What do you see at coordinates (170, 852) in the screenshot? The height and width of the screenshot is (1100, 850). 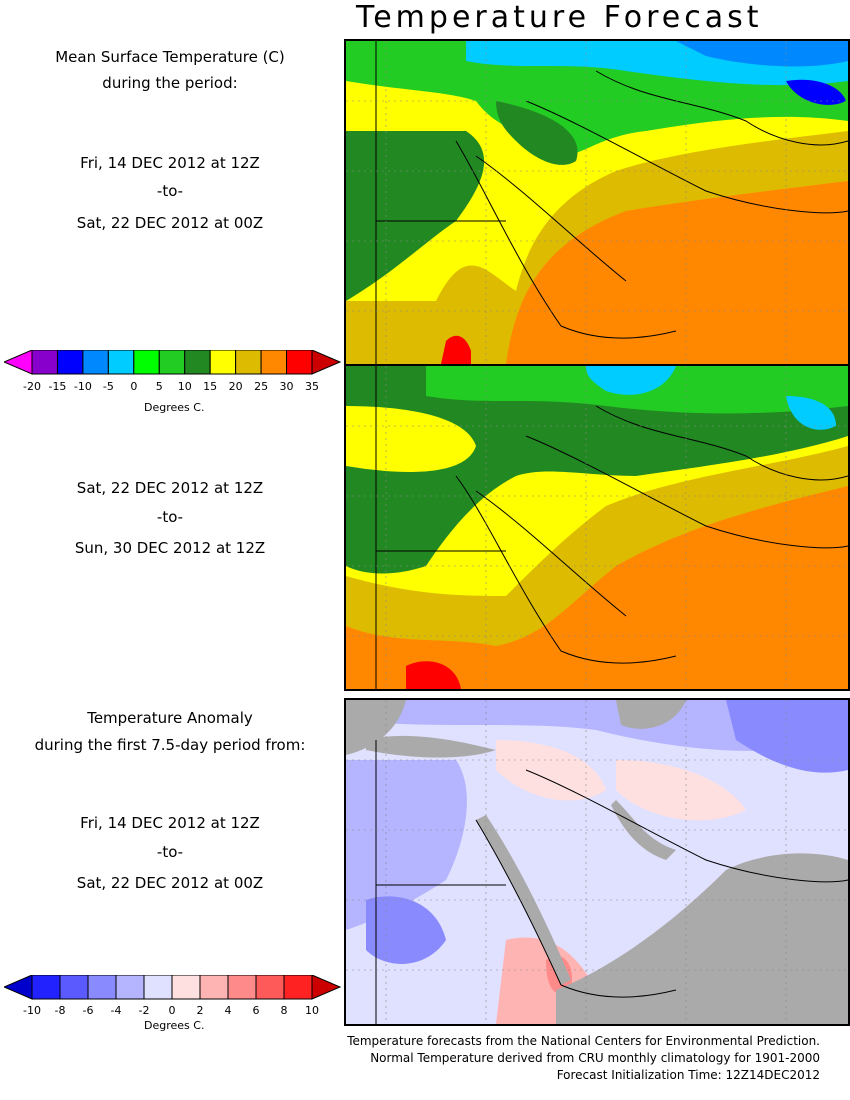 I see `panel3-to: -to-` at bounding box center [170, 852].